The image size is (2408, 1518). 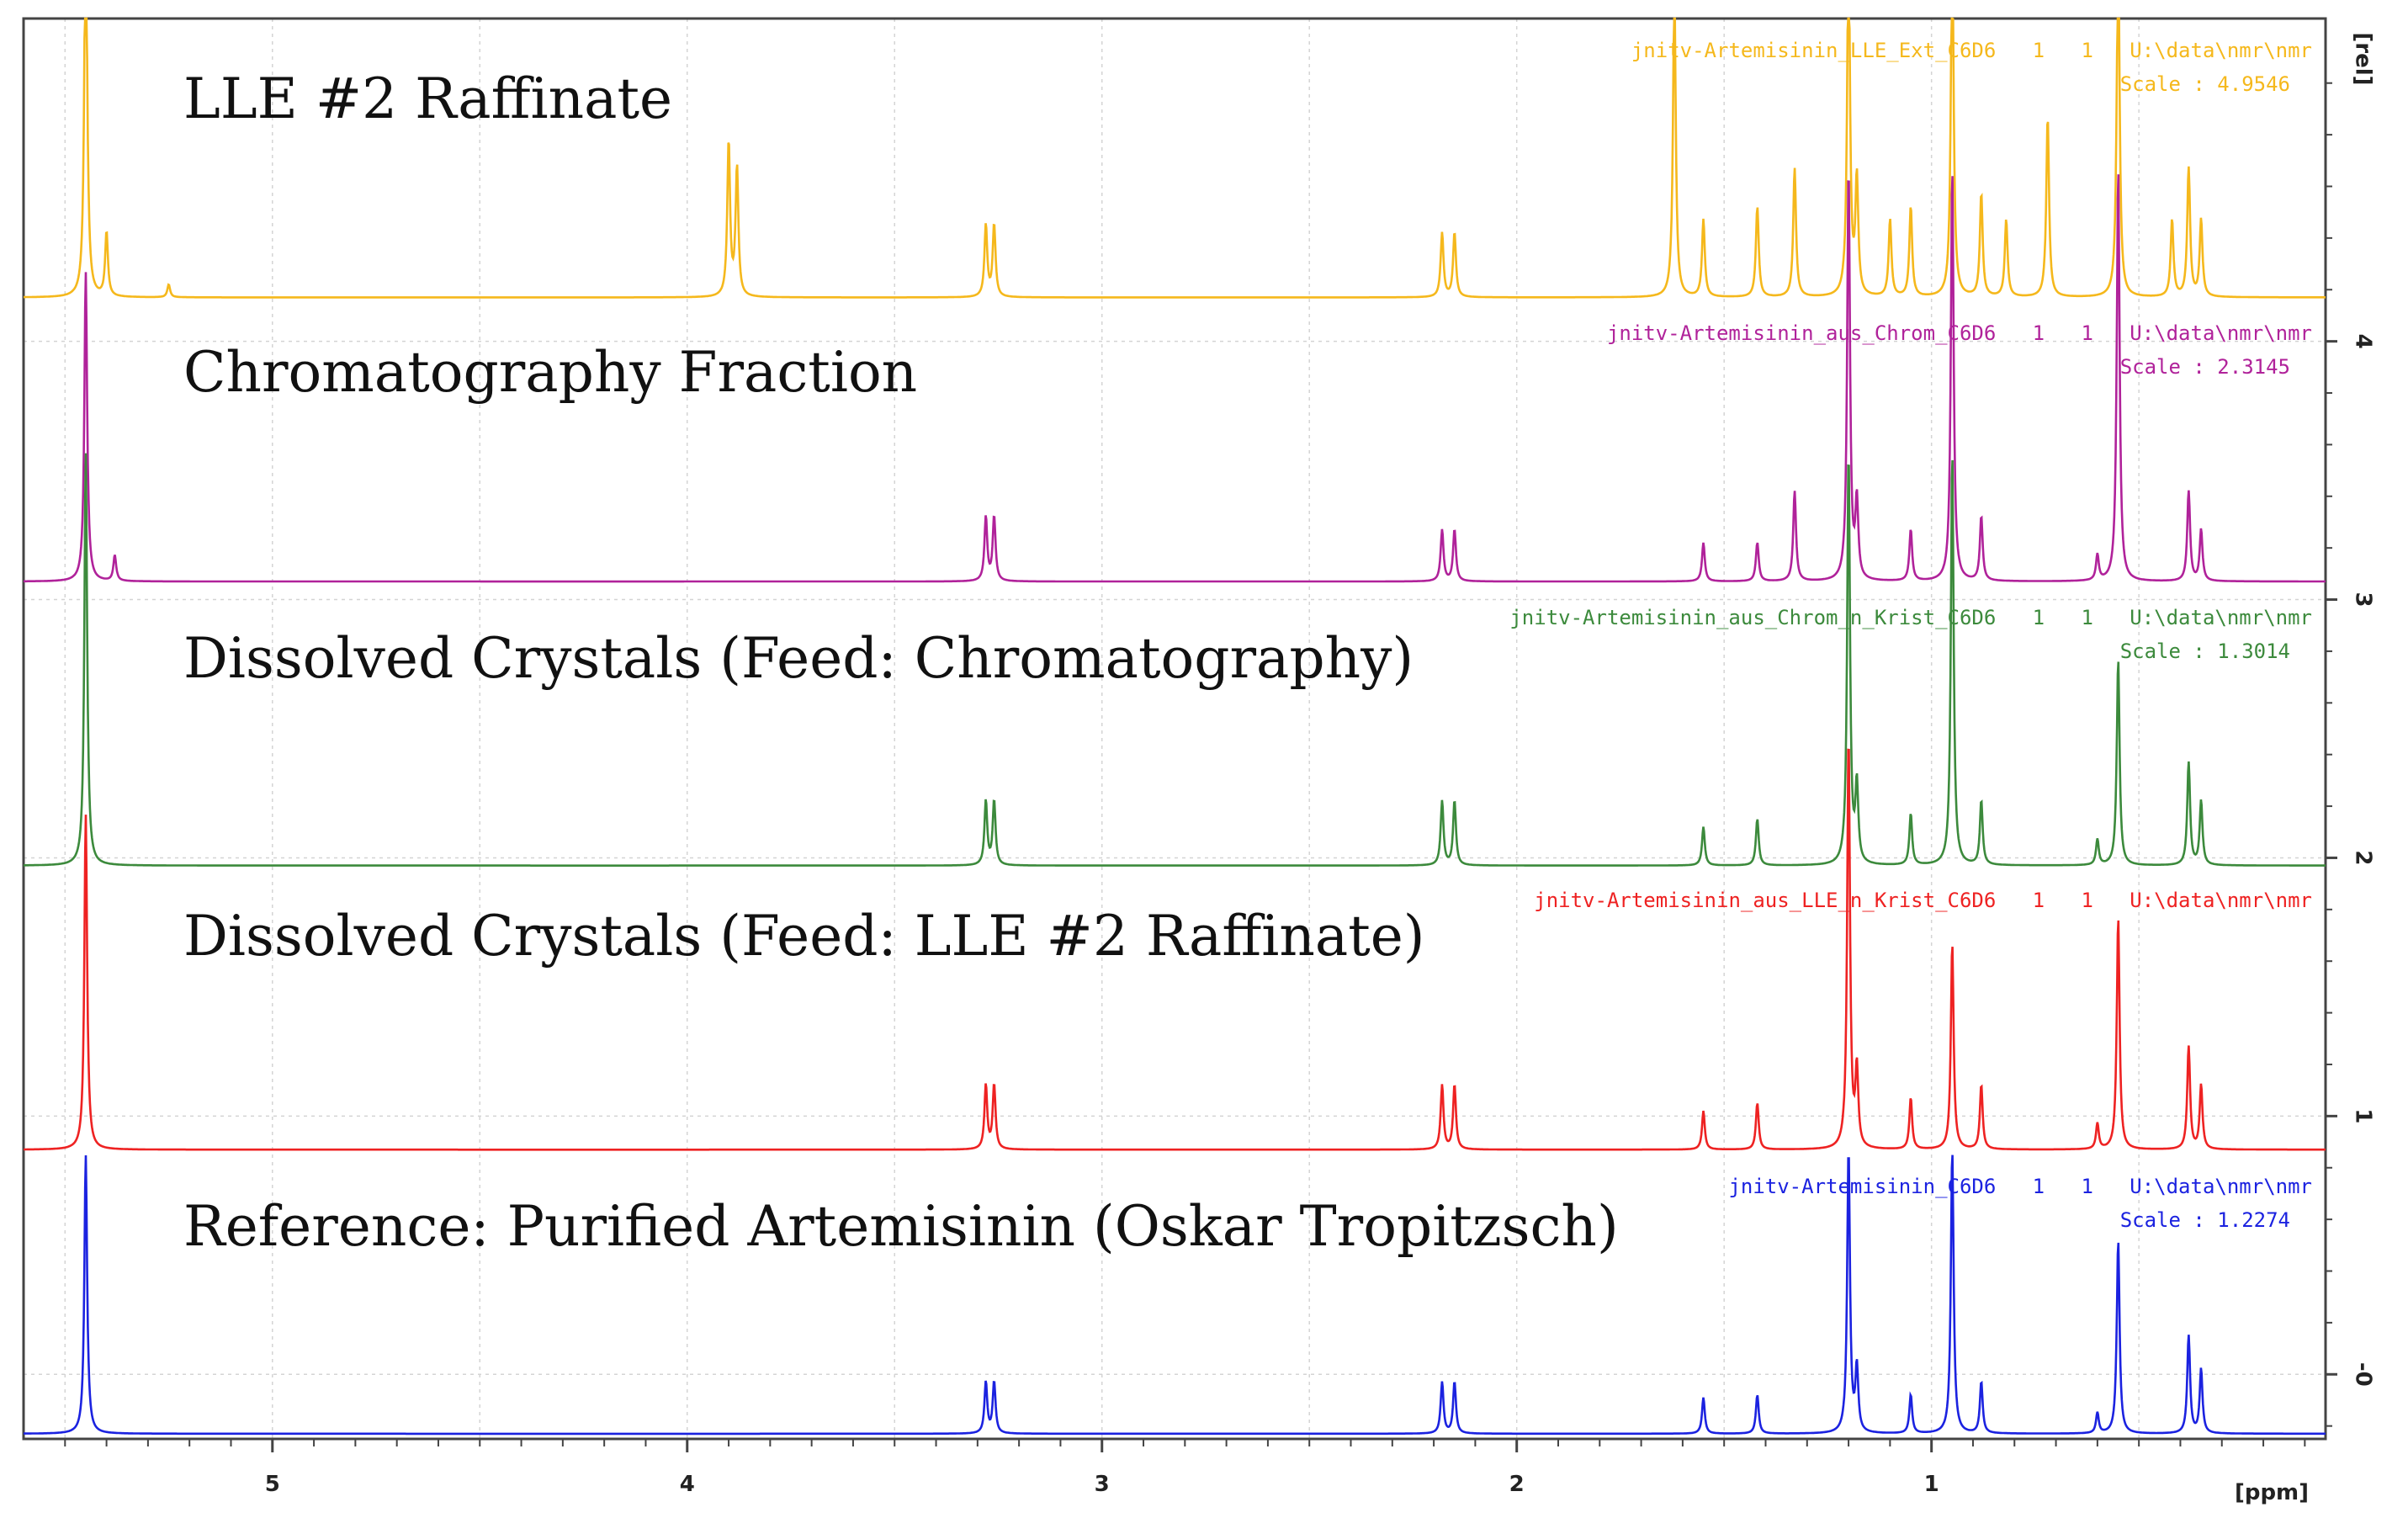 I want to click on spectrum-name-1: LLE #2 Raffinate, so click(x=428, y=98).